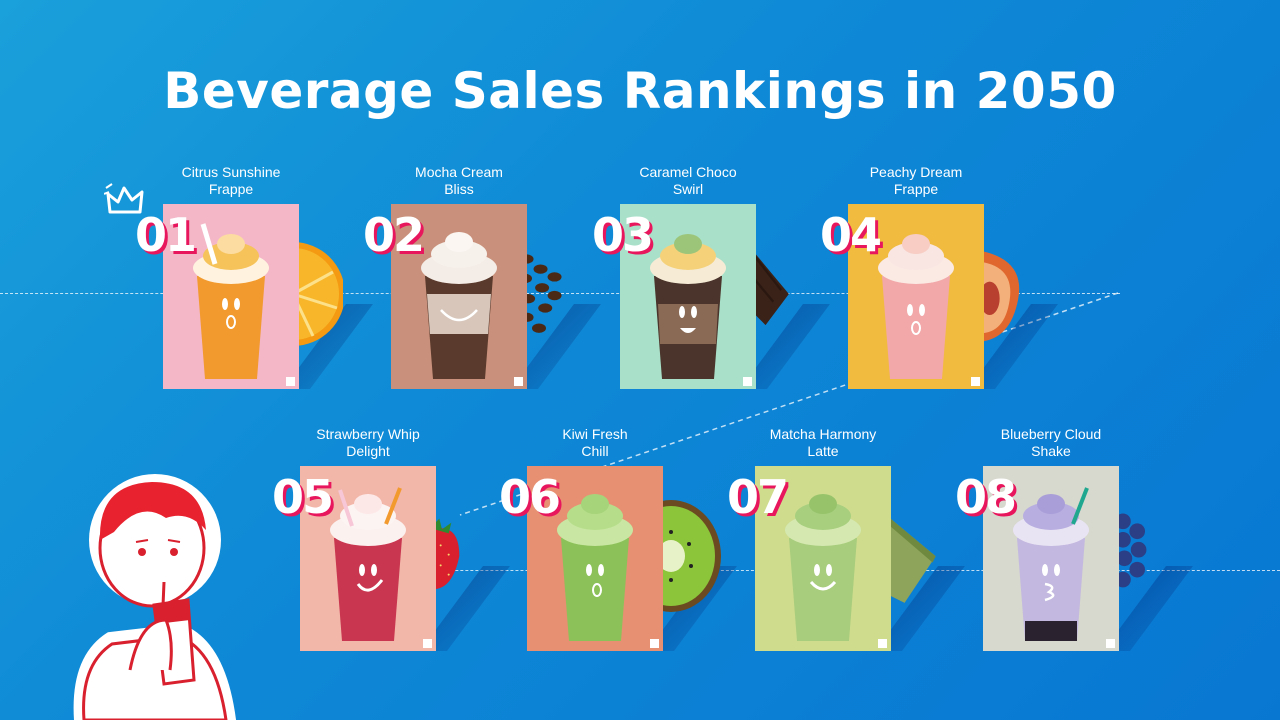  I want to click on rank-number: 02, so click(394, 235).